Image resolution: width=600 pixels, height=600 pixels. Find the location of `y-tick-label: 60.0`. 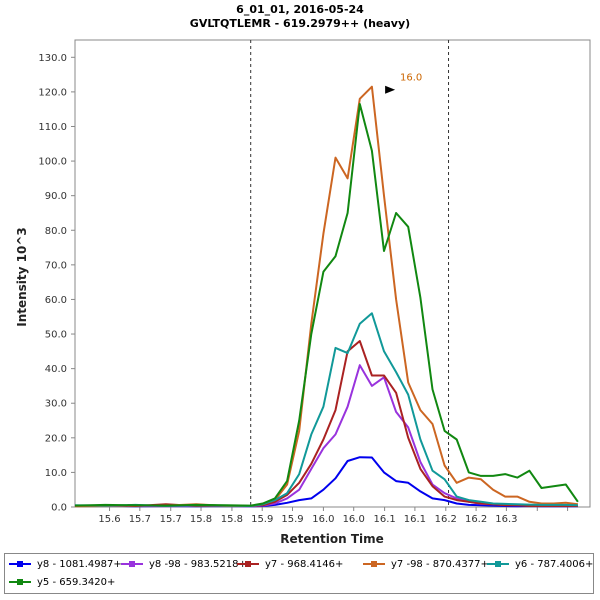

y-tick-label: 60.0 is located at coordinates (56, 300).